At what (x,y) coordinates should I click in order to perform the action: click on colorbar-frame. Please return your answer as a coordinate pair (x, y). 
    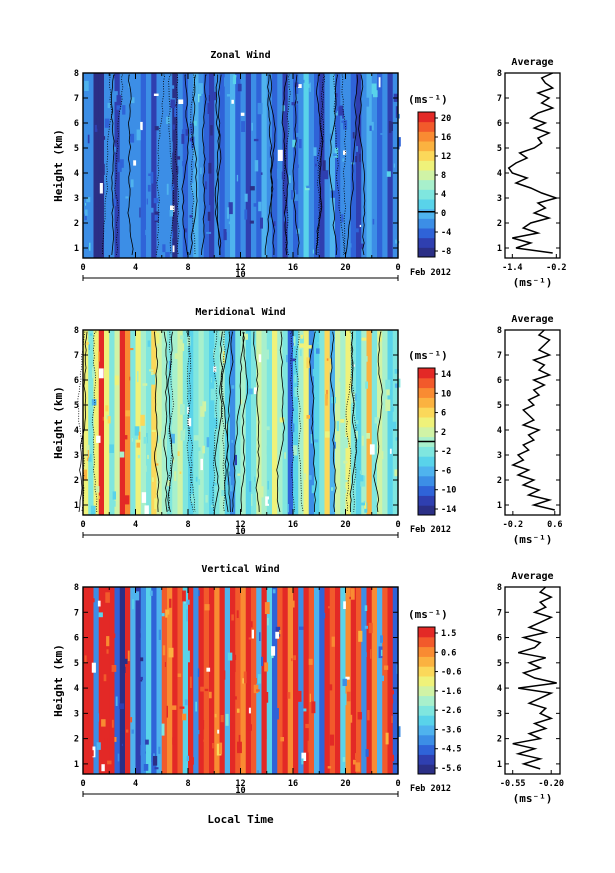
    Looking at the image, I should click on (426, 184).